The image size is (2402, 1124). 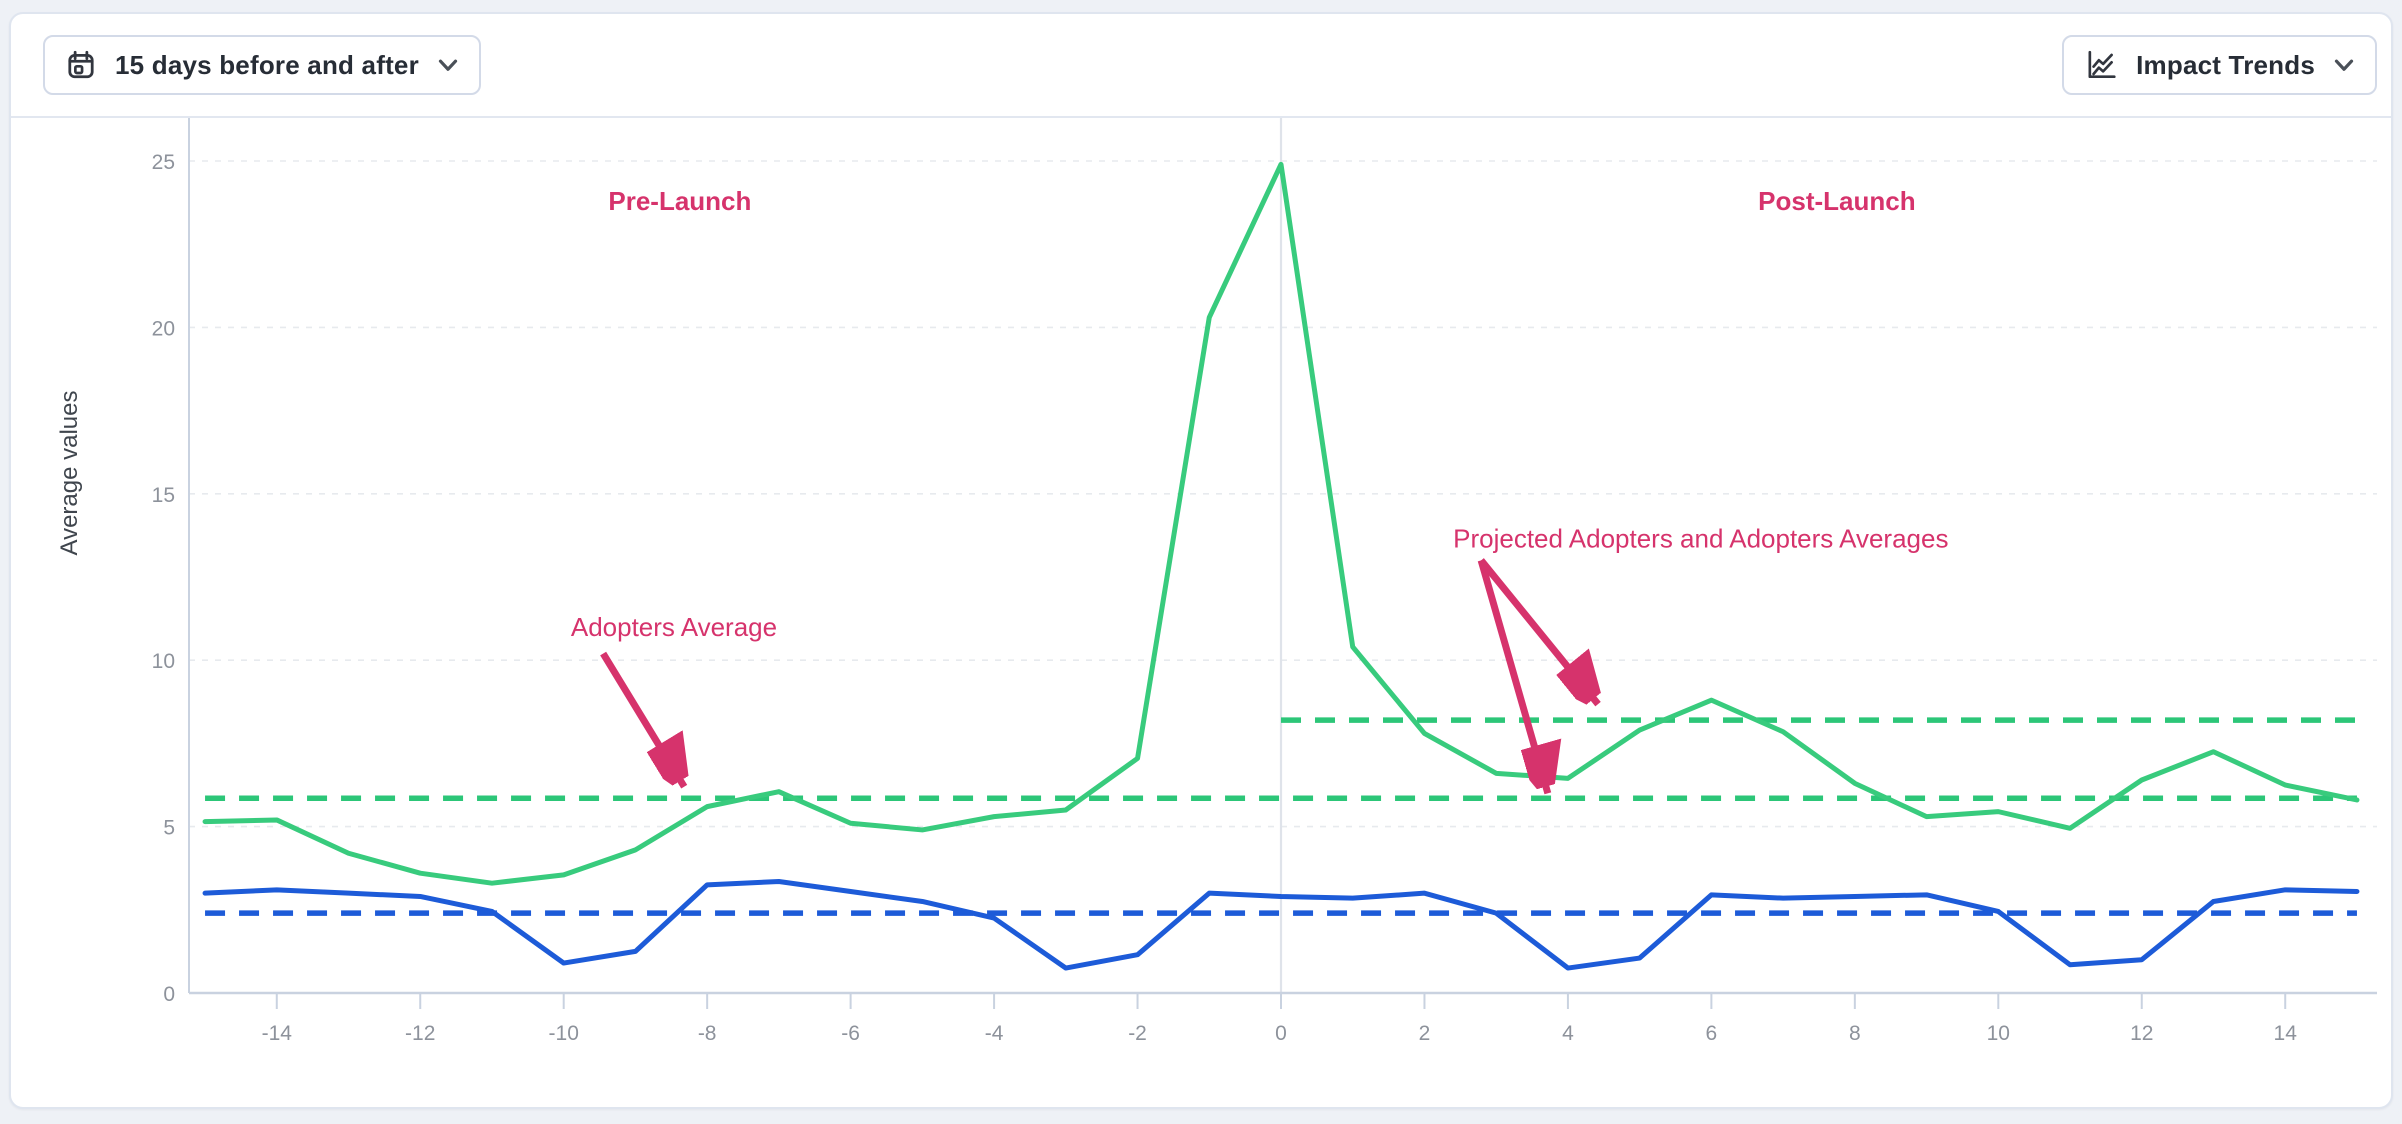 I want to click on x-tick-label: 0, so click(x=1281, y=1033).